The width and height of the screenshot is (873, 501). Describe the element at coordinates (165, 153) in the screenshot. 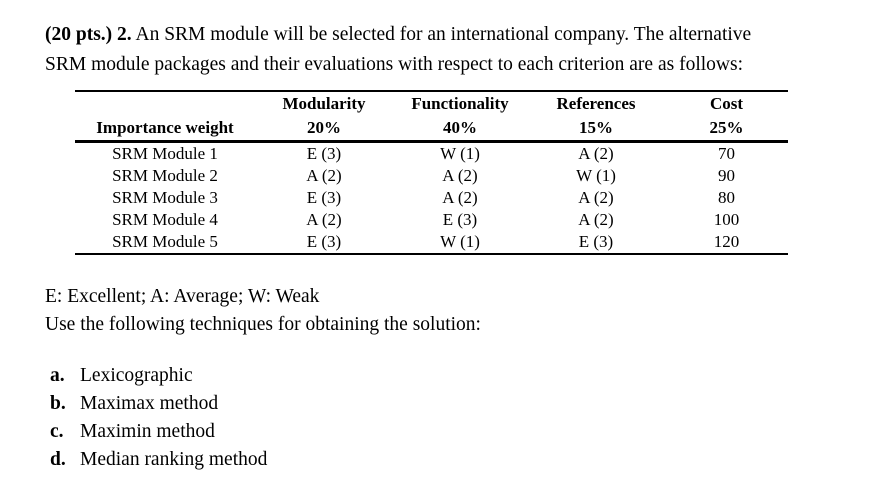

I see `module-label: SRM Module 1` at that location.